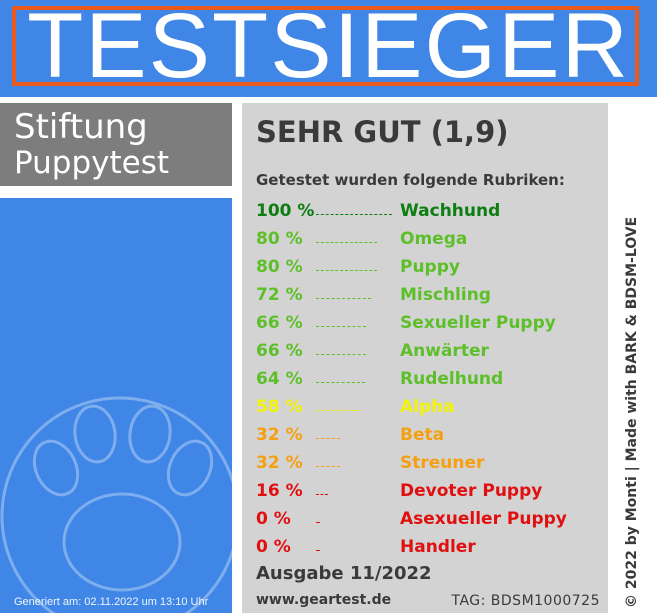 The image size is (657, 613). I want to click on category-row: 0 % Handler, so click(432, 549).